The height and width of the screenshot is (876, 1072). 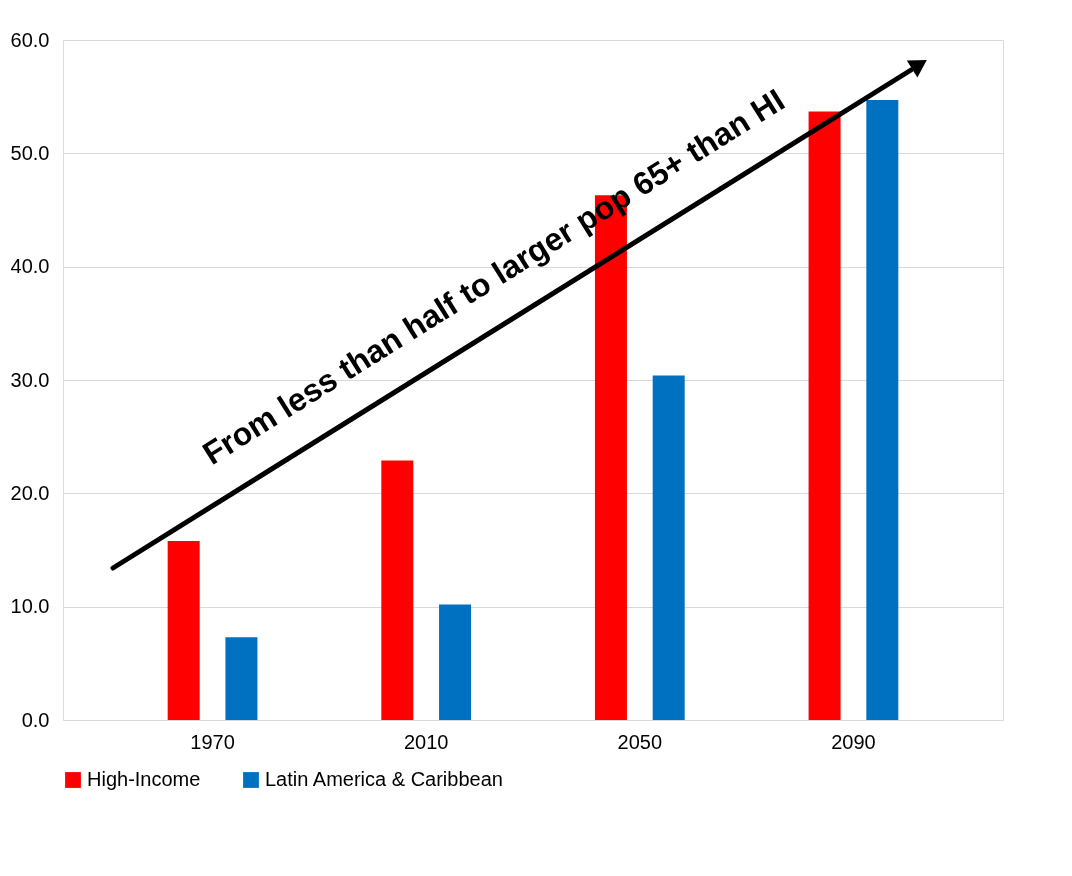 What do you see at coordinates (30, 39) in the screenshot?
I see `y-tick-label: 60.0` at bounding box center [30, 39].